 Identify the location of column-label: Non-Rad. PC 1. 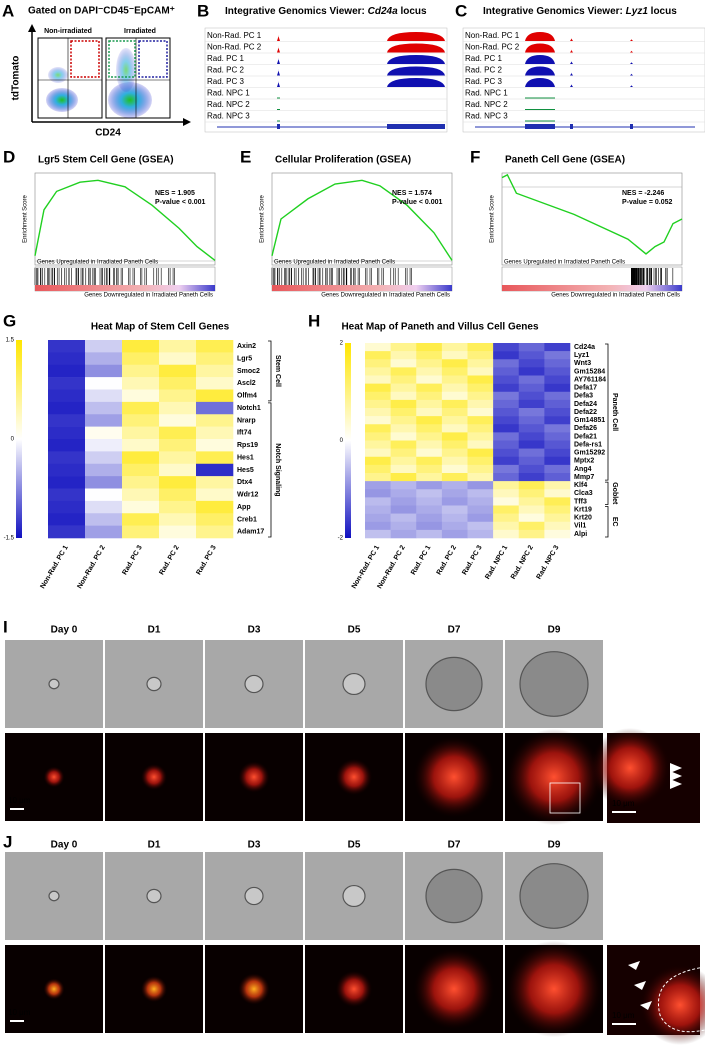
(54, 567).